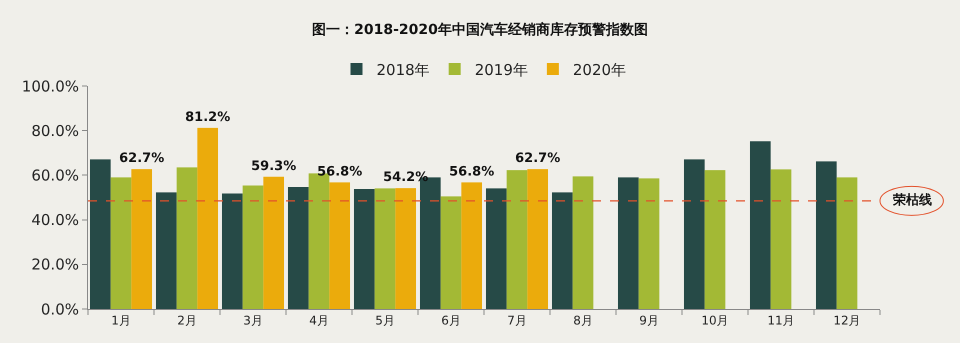  What do you see at coordinates (55, 265) in the screenshot?
I see `y-tick-label: 20.0%` at bounding box center [55, 265].